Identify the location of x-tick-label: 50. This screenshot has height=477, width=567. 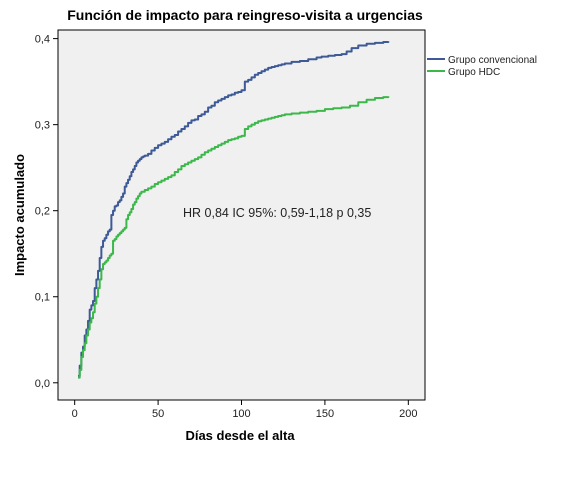
(158, 414).